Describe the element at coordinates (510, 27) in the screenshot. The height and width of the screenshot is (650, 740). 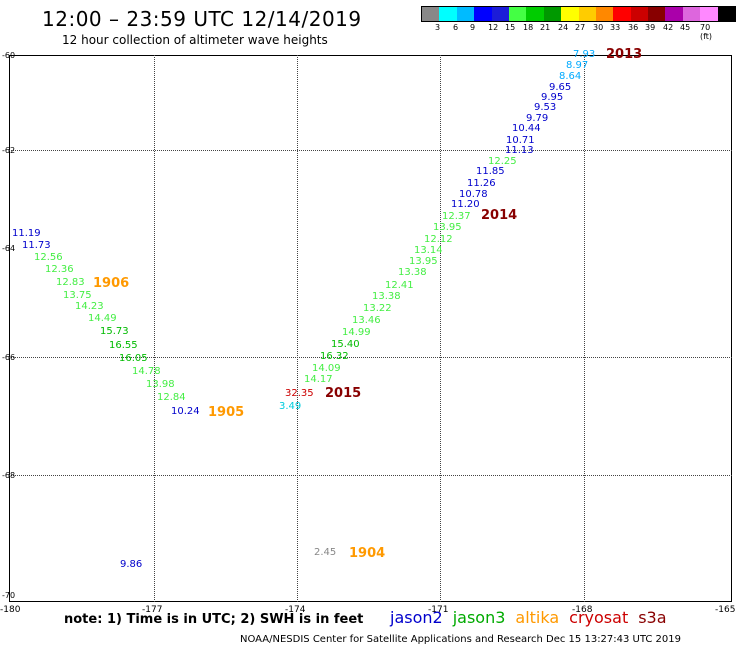
I see `color-scale-label: 15` at that location.